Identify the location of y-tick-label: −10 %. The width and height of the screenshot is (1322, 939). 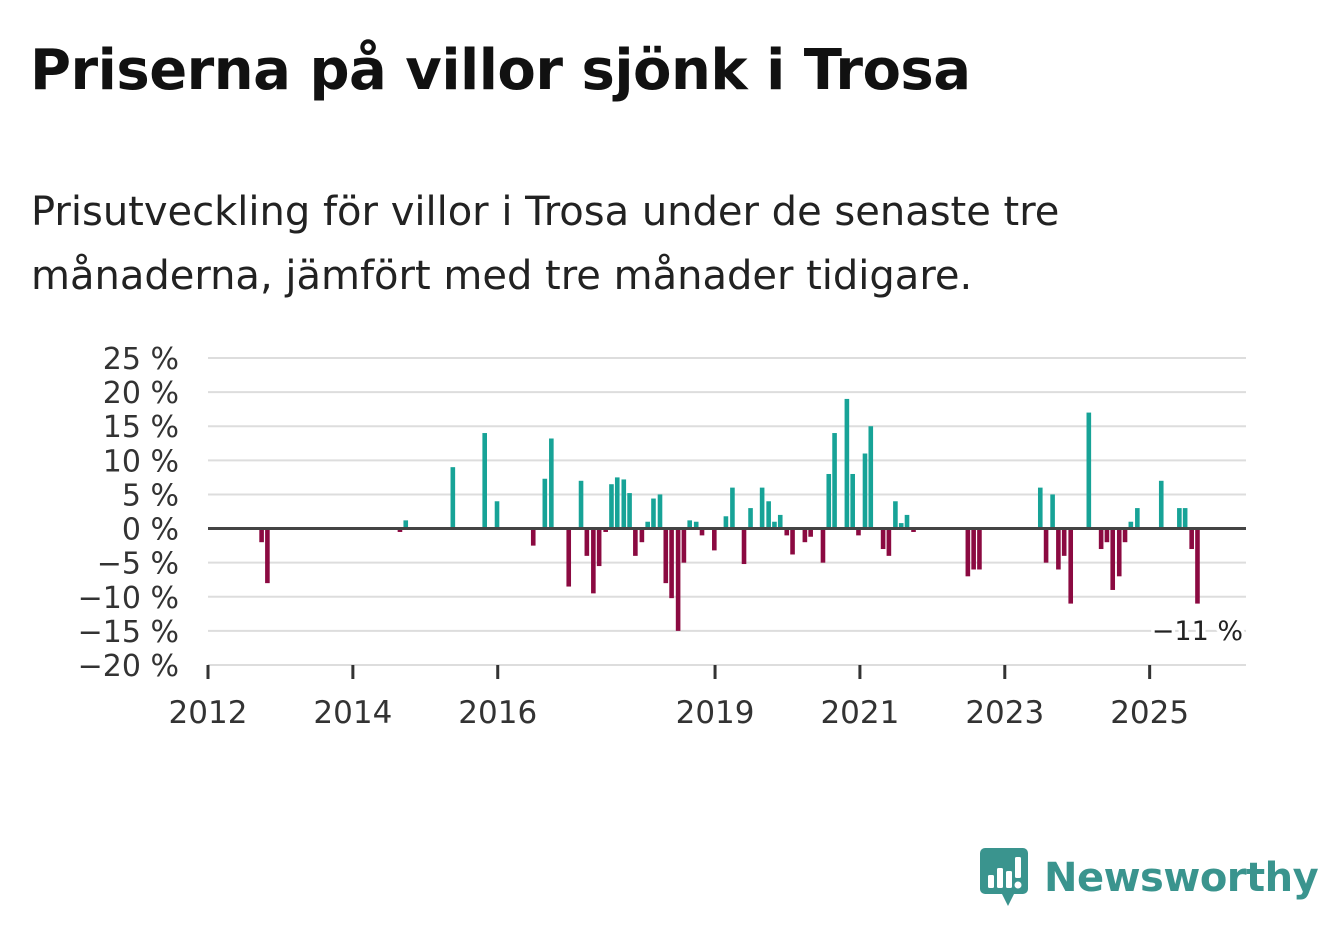
(128, 598).